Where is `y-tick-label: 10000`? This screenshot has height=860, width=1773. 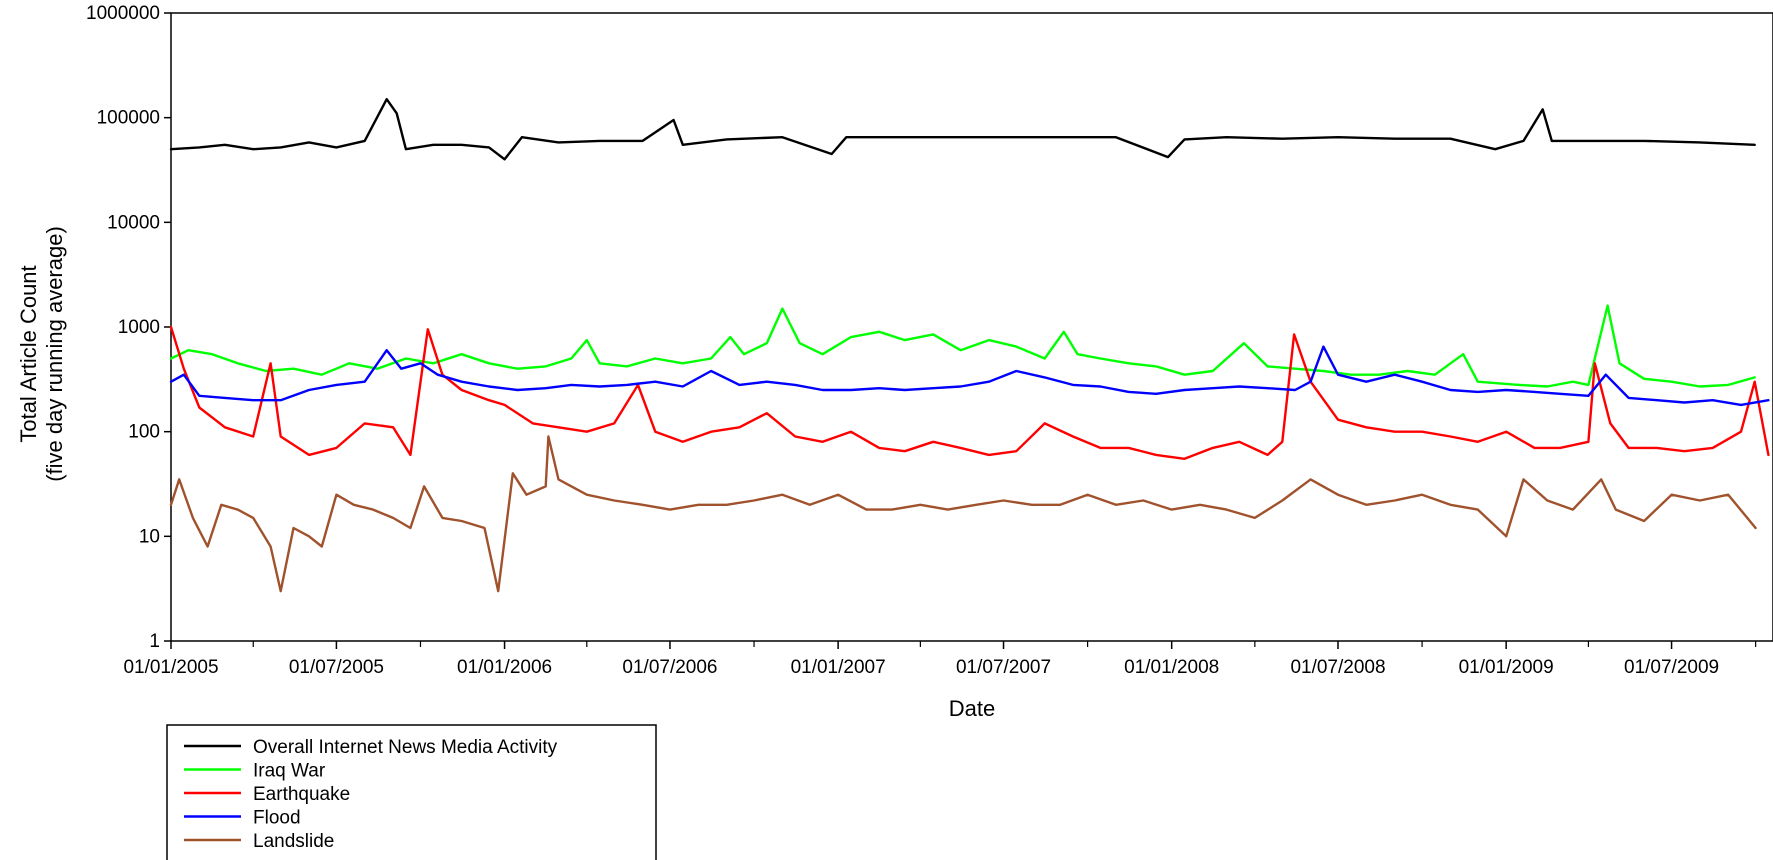 y-tick-label: 10000 is located at coordinates (133, 222).